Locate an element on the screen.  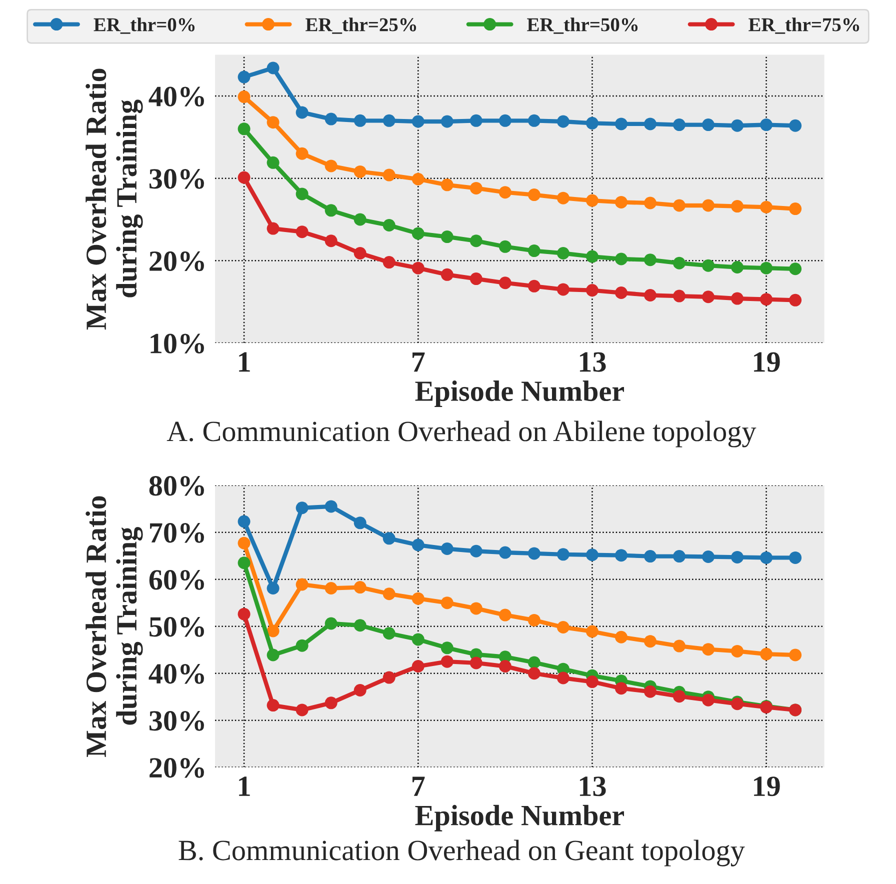
x-tick-label: 19 is located at coordinates (767, 362).